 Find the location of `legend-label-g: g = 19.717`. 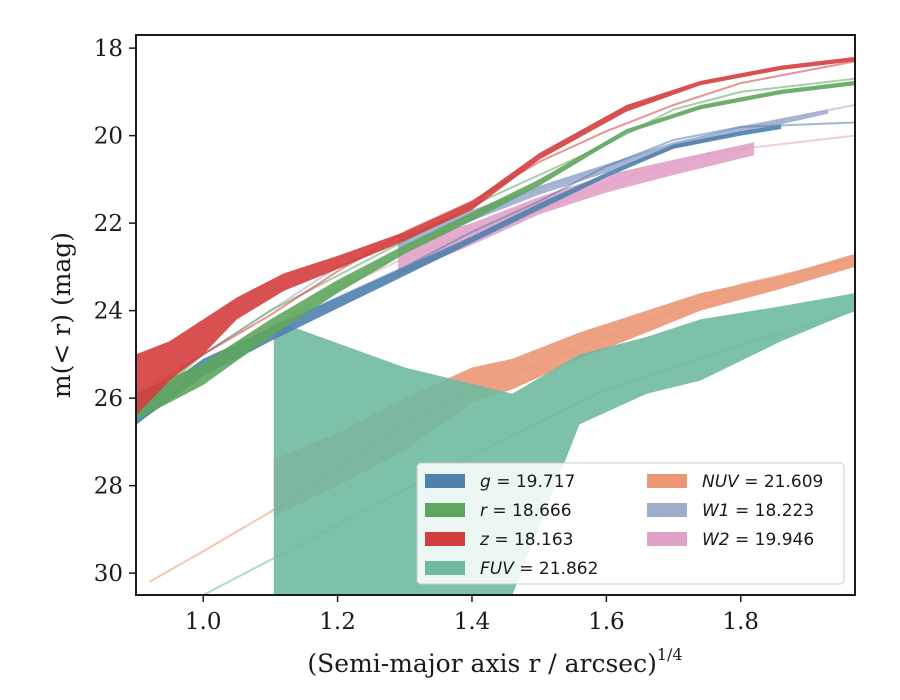

legend-label-g: g = 19.717 is located at coordinates (527, 482).